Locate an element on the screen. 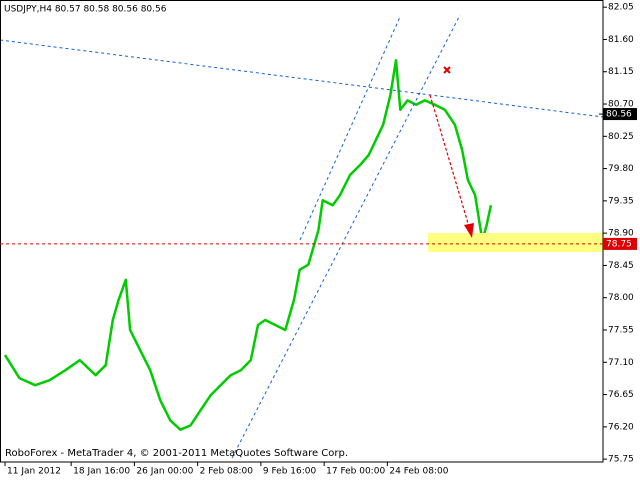 Image resolution: width=640 pixels, height=480 pixels. x-tick-label: 9 Feb 16:00 is located at coordinates (290, 472).